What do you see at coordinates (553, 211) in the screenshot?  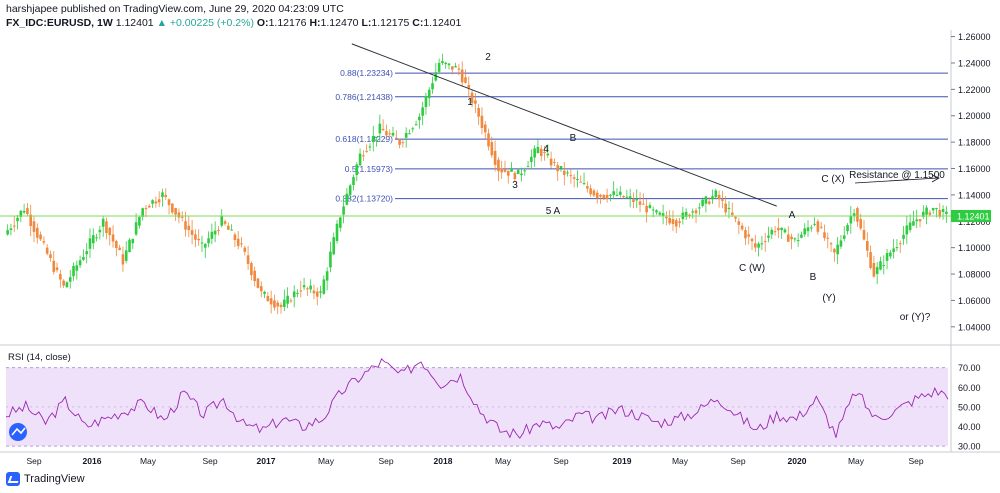 I see `wave-label: 5 A` at bounding box center [553, 211].